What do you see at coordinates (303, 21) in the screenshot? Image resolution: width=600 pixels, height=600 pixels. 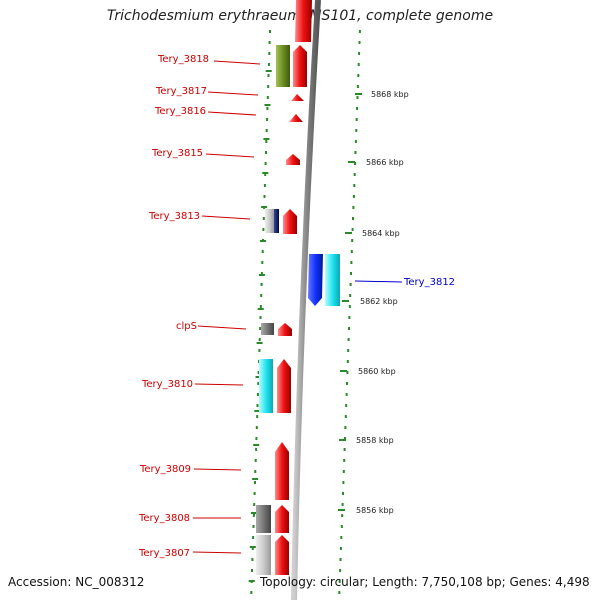 I see `gene-arrow-top` at bounding box center [303, 21].